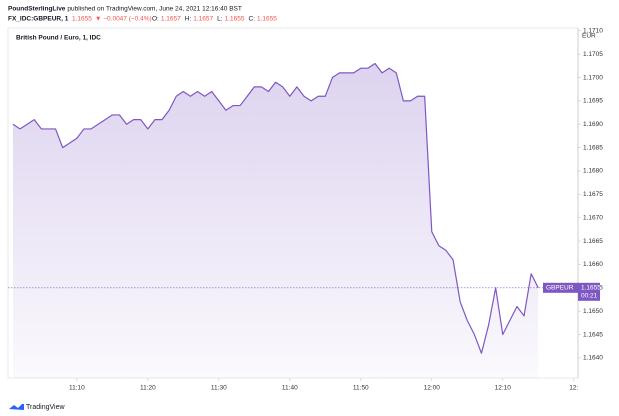  I want to click on x-tick-label: 11:40, so click(290, 388).